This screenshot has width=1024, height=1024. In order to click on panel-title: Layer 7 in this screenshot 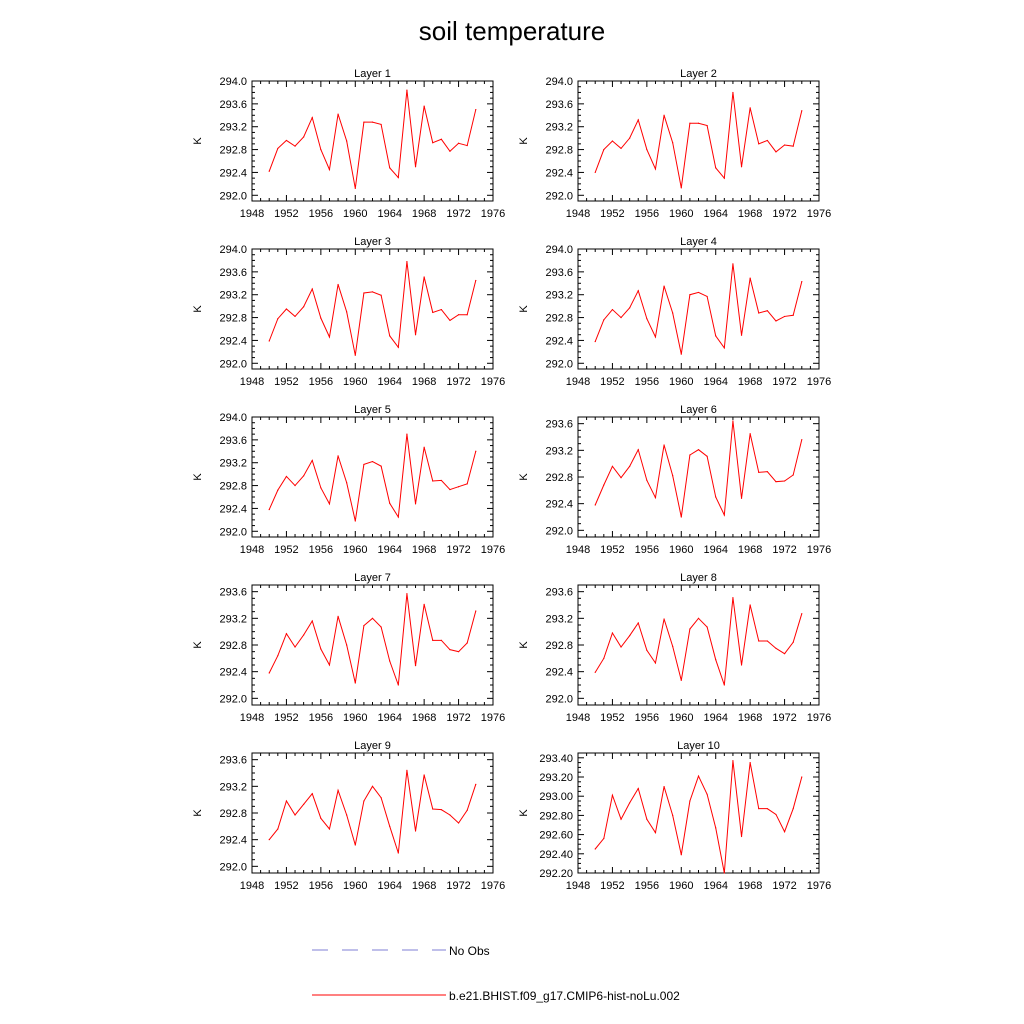, I will do `click(372, 578)`.